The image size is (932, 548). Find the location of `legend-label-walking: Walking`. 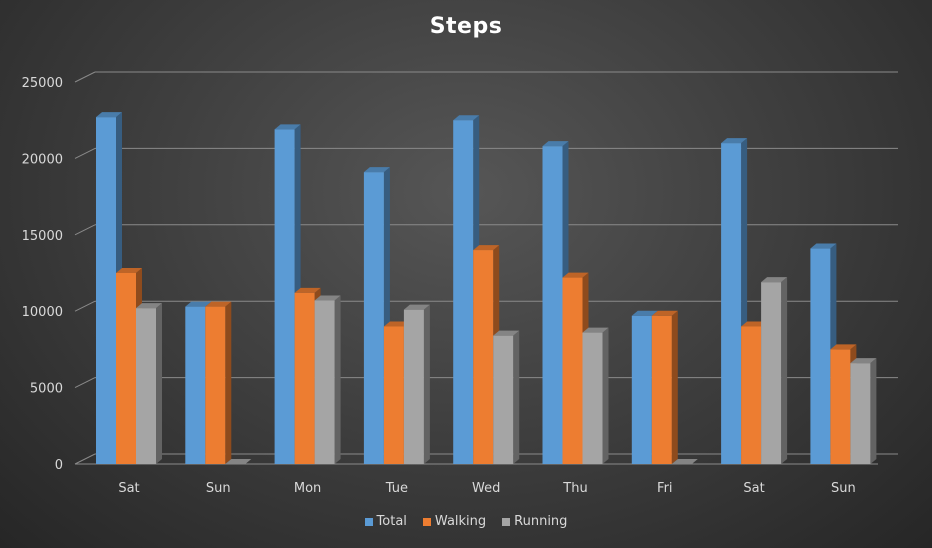

legend-label-walking: Walking is located at coordinates (460, 521).